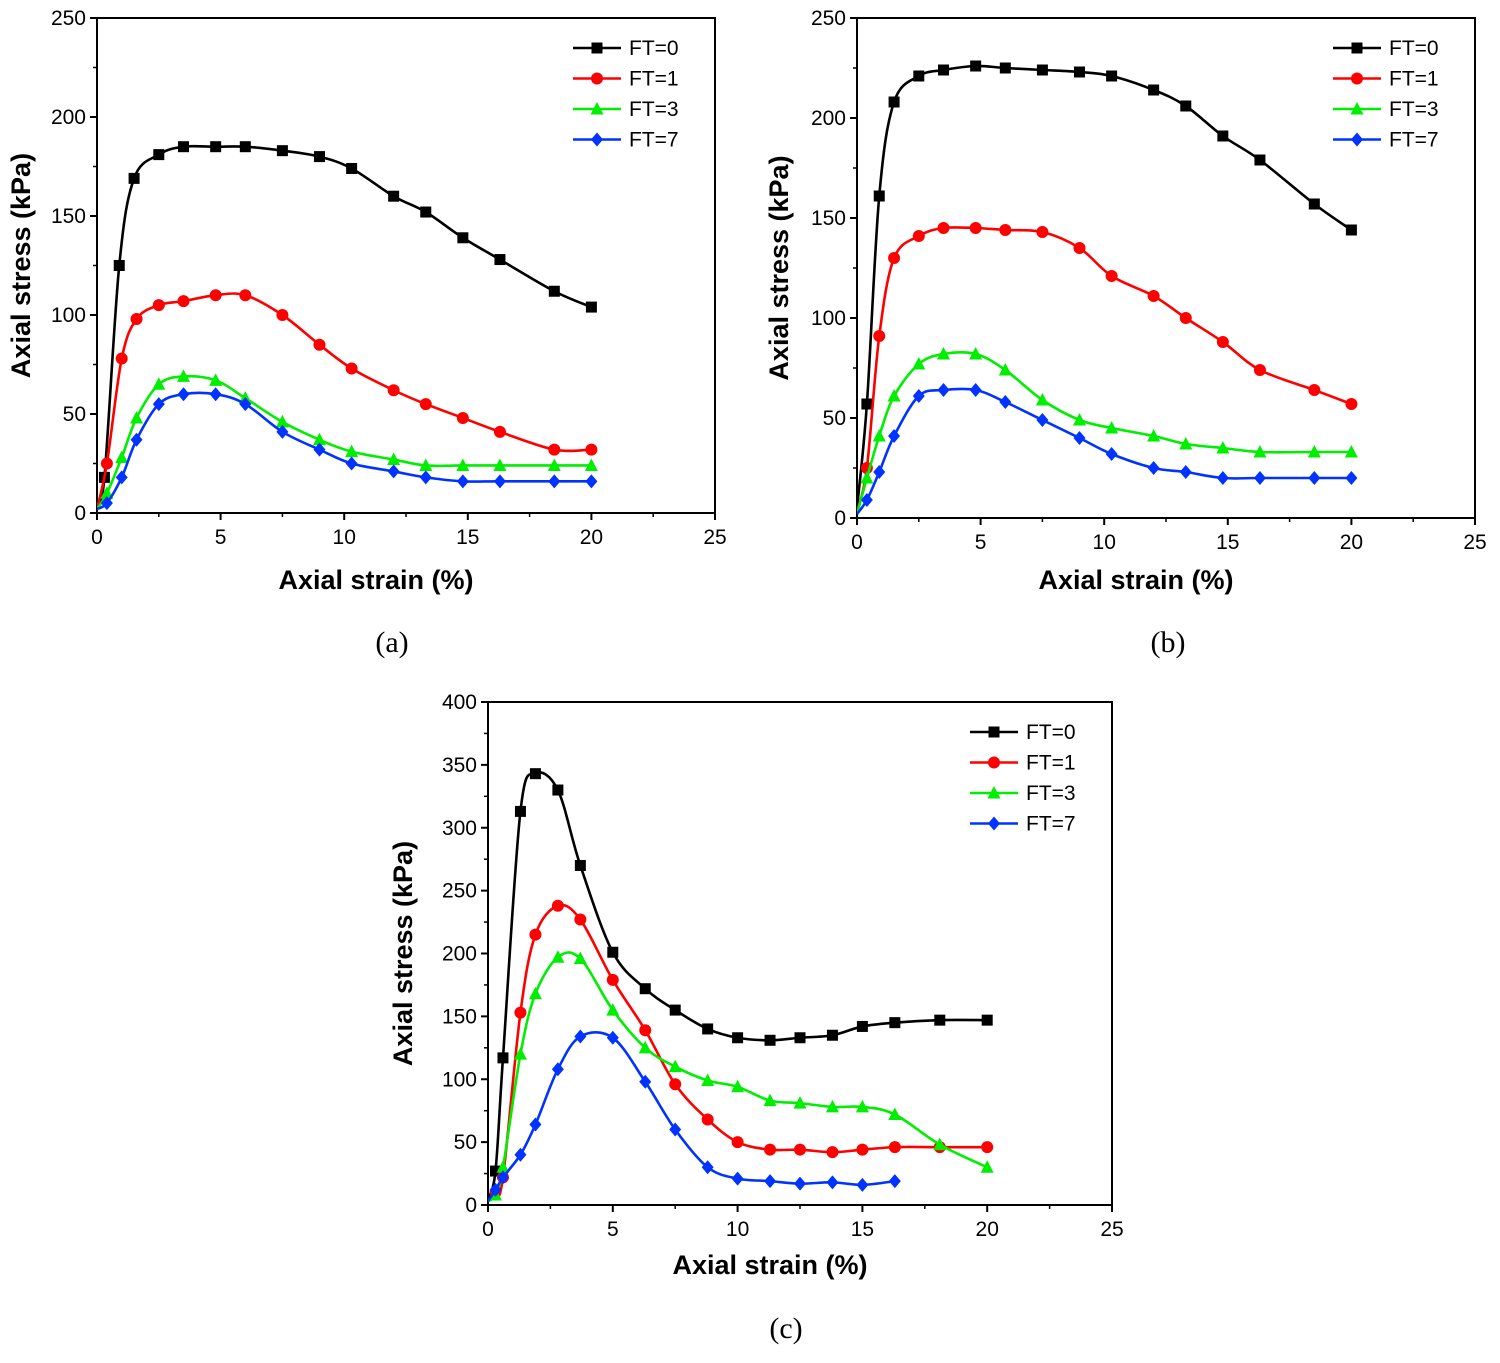 The width and height of the screenshot is (1500, 1363). Describe the element at coordinates (769, 1265) in the screenshot. I see `x-axis-title: Axial strain (%)` at that location.